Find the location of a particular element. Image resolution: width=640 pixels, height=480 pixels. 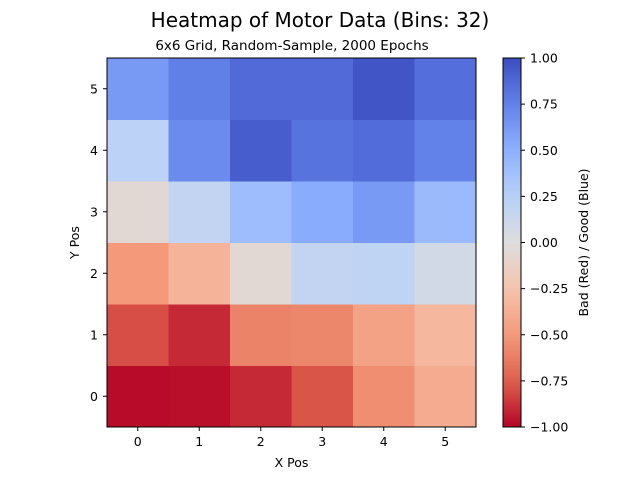

colorbar-tick-label: 0.25 is located at coordinates (544, 196).